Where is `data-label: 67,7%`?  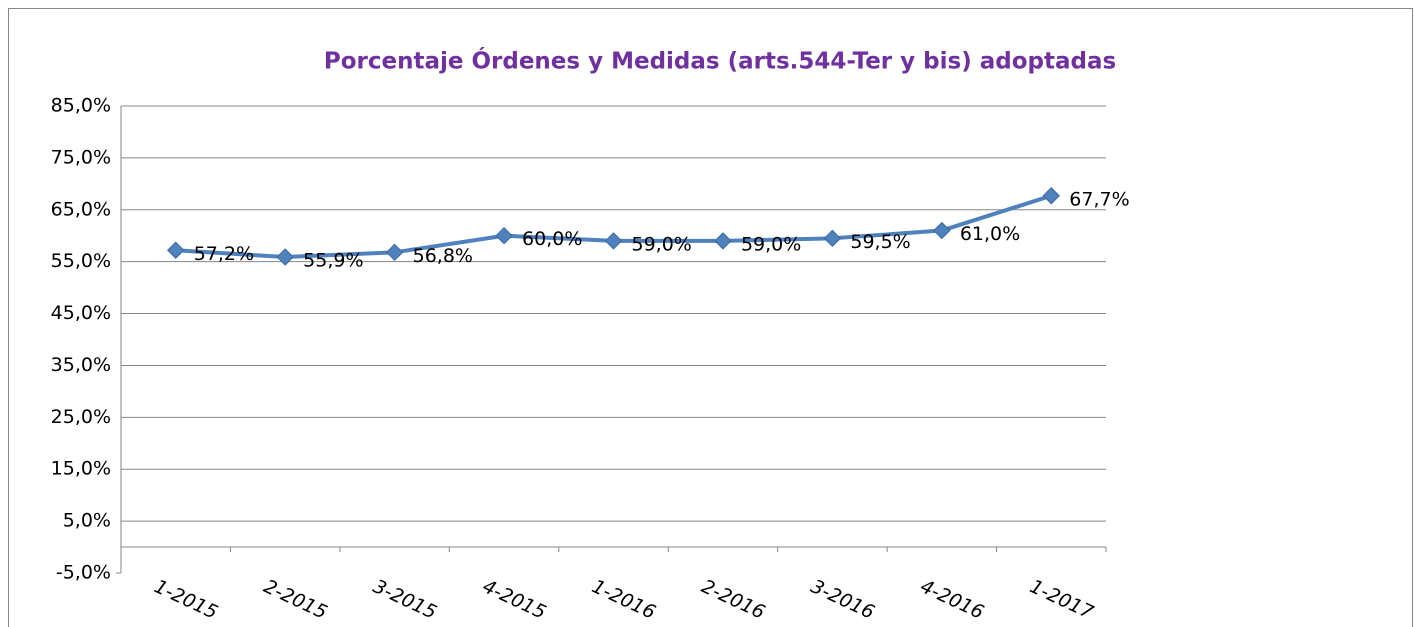
data-label: 67,7% is located at coordinates (1099, 199).